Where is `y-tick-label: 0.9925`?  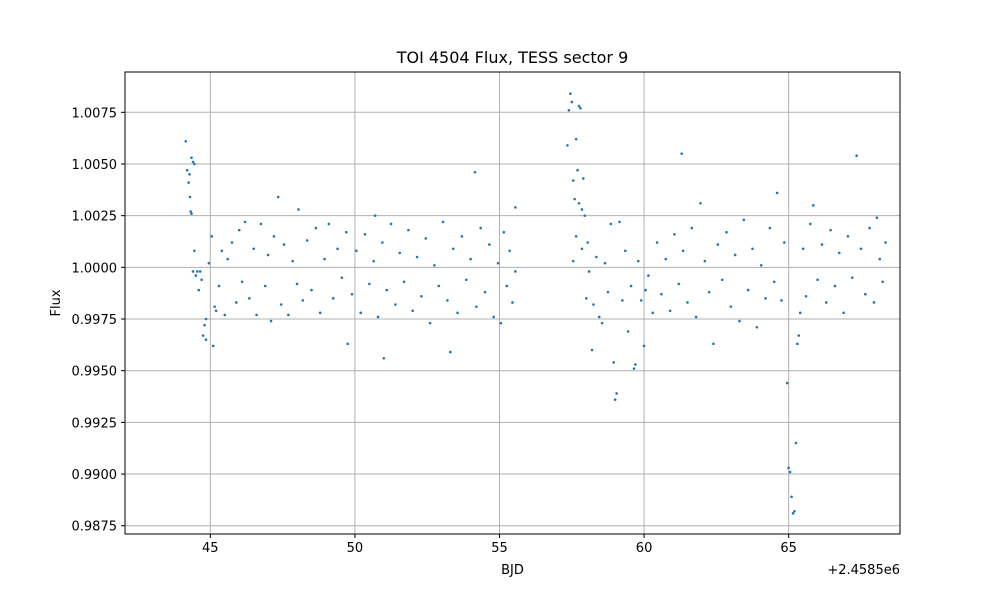
y-tick-label: 0.9925 is located at coordinates (95, 423).